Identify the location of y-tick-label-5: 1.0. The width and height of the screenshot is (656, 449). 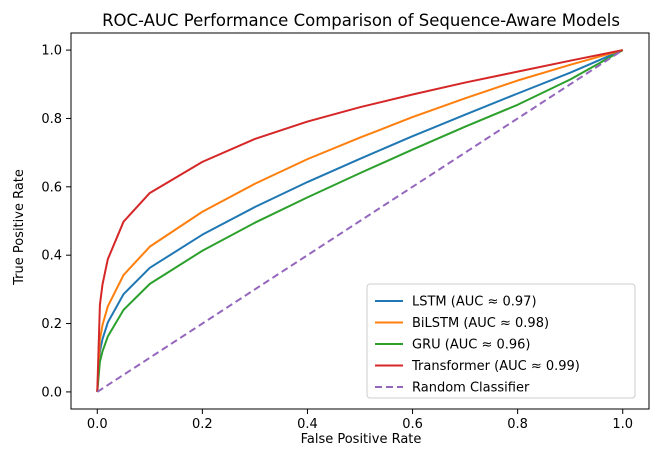
(51, 51).